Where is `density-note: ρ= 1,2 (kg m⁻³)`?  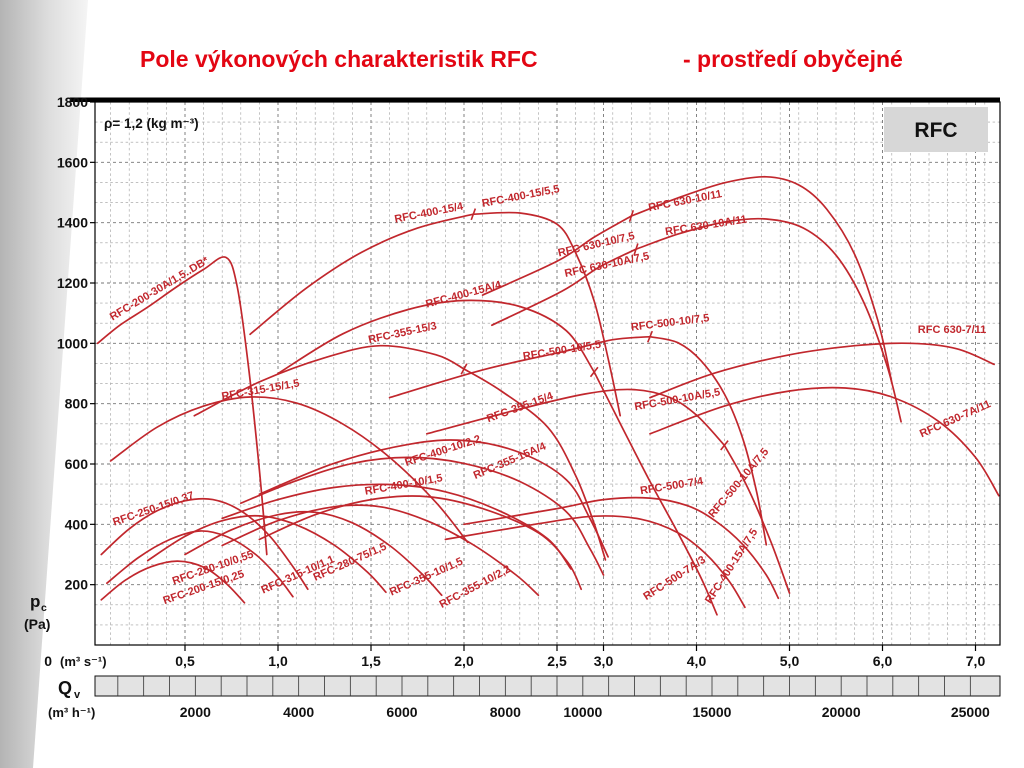 density-note: ρ= 1,2 (kg m⁻³) is located at coordinates (151, 123).